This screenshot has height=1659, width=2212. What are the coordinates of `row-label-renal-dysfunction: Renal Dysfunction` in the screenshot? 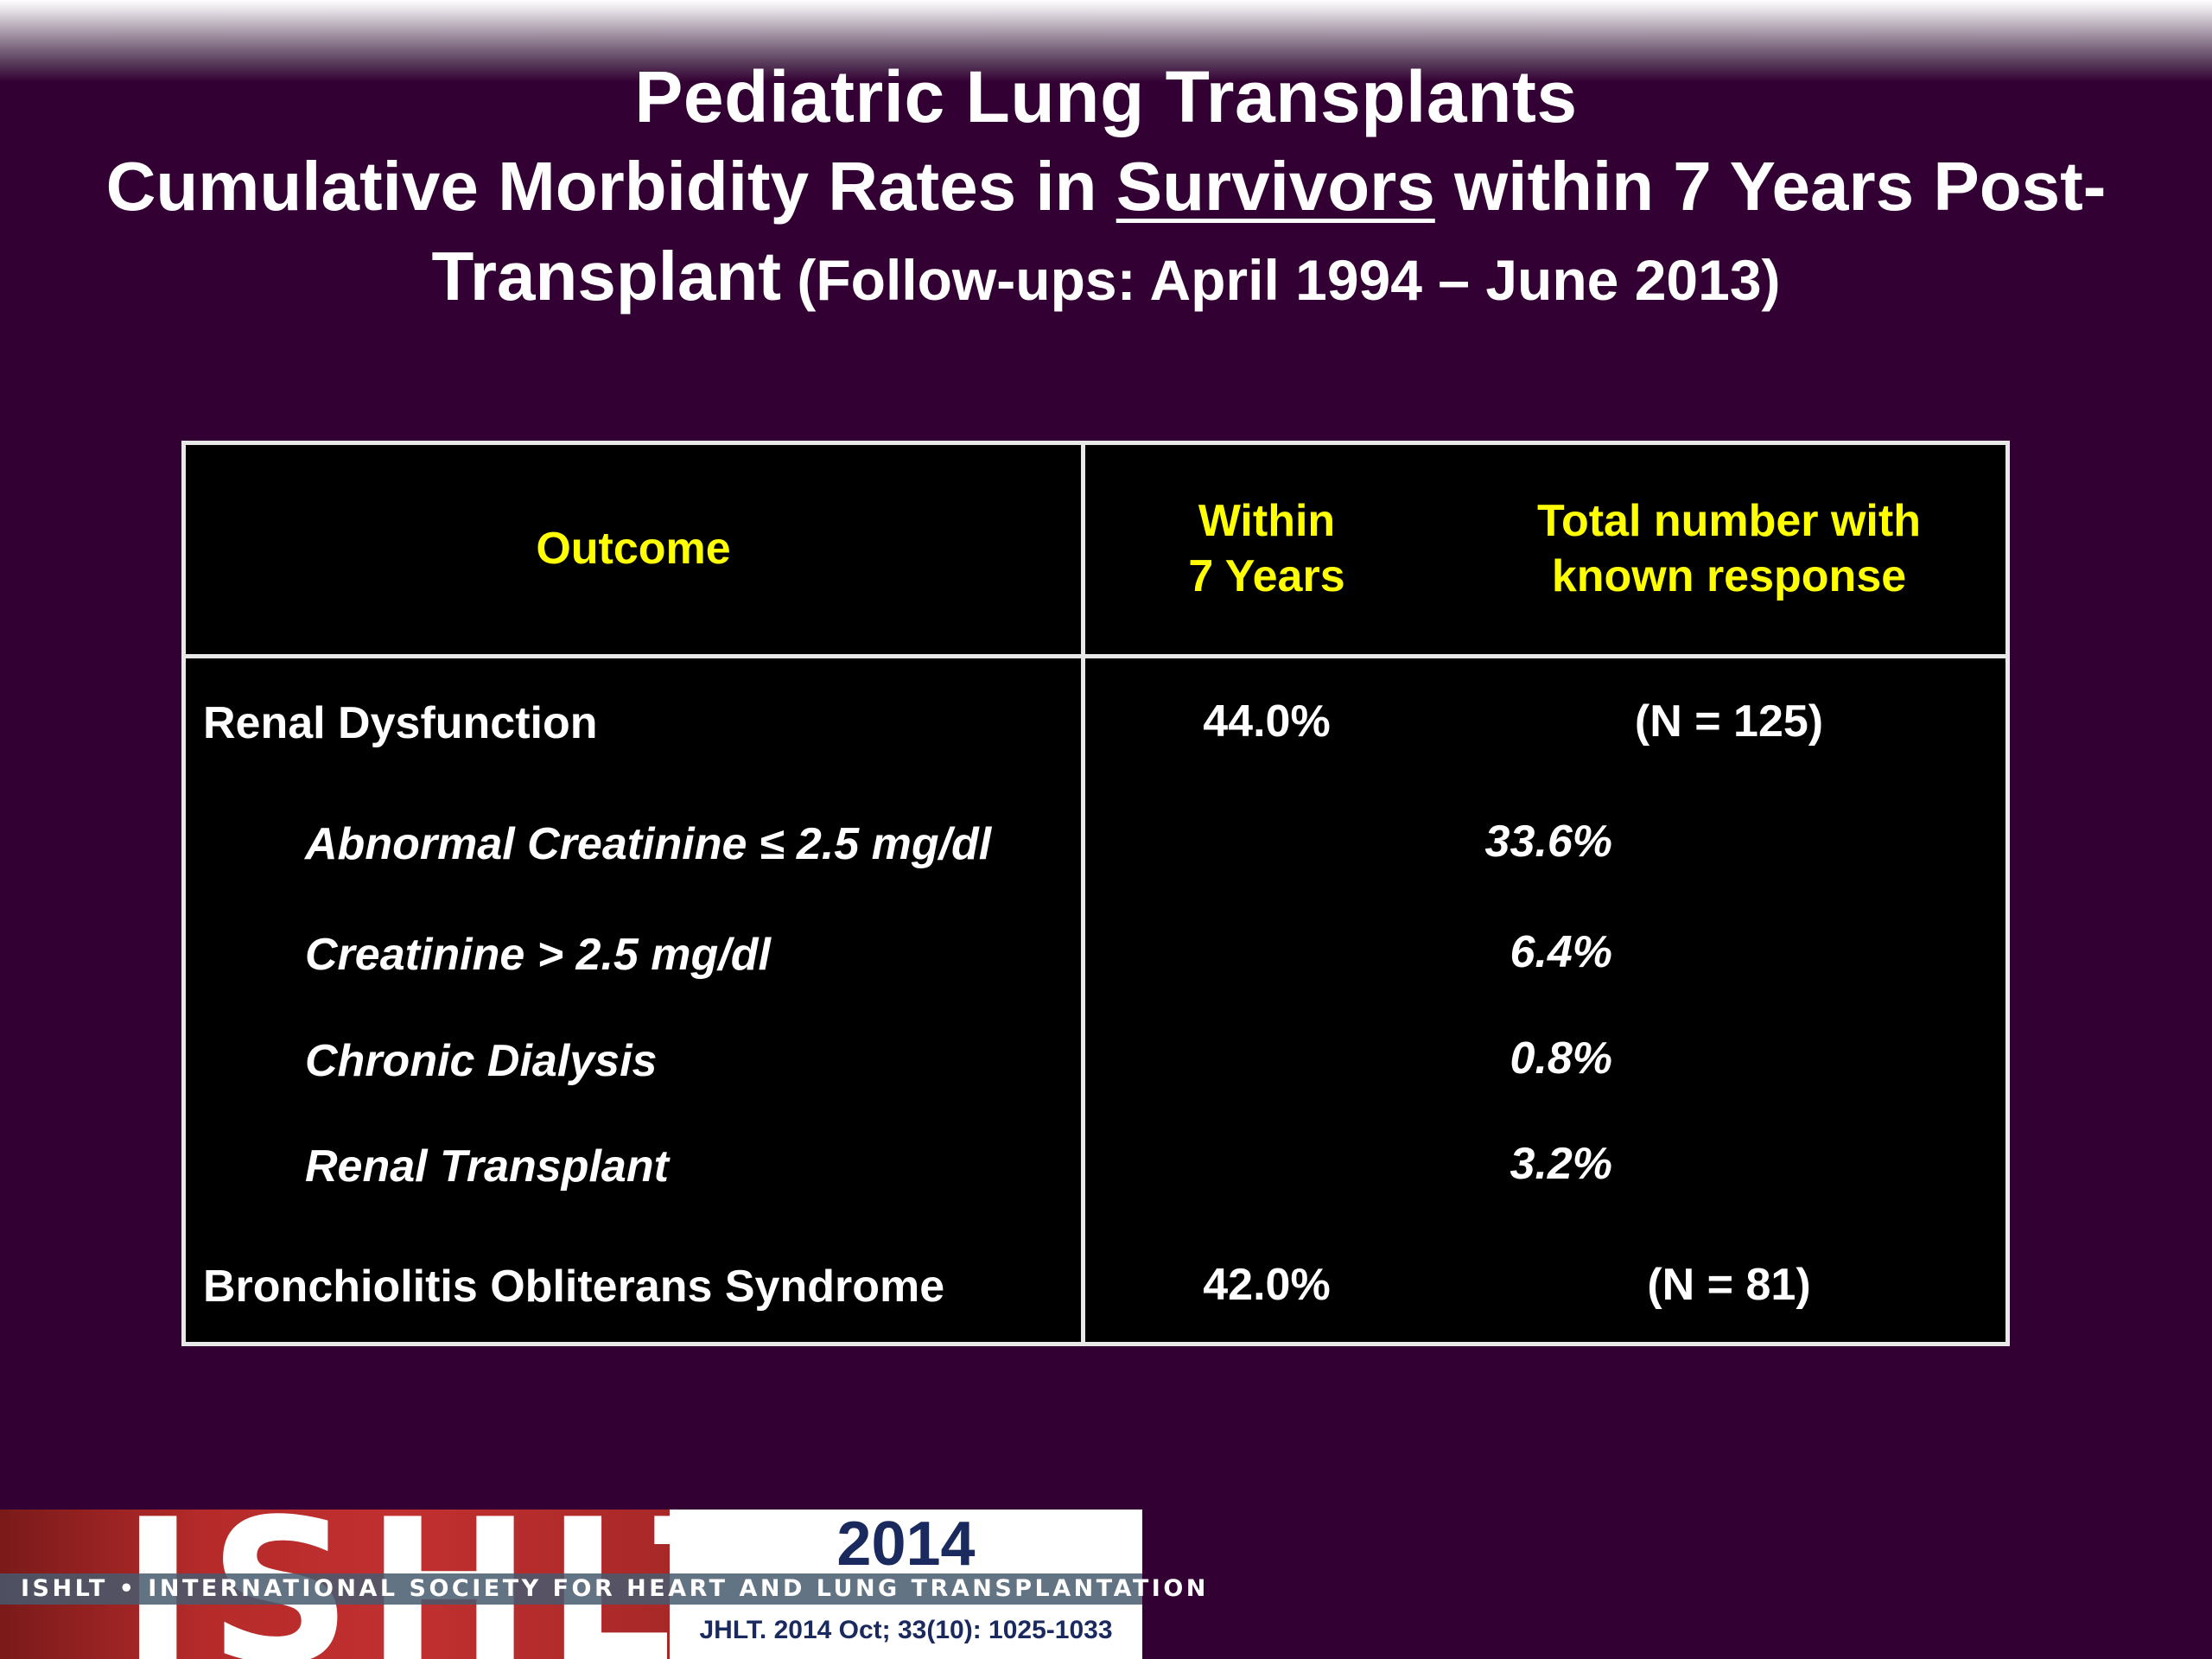 It's located at (400, 723).